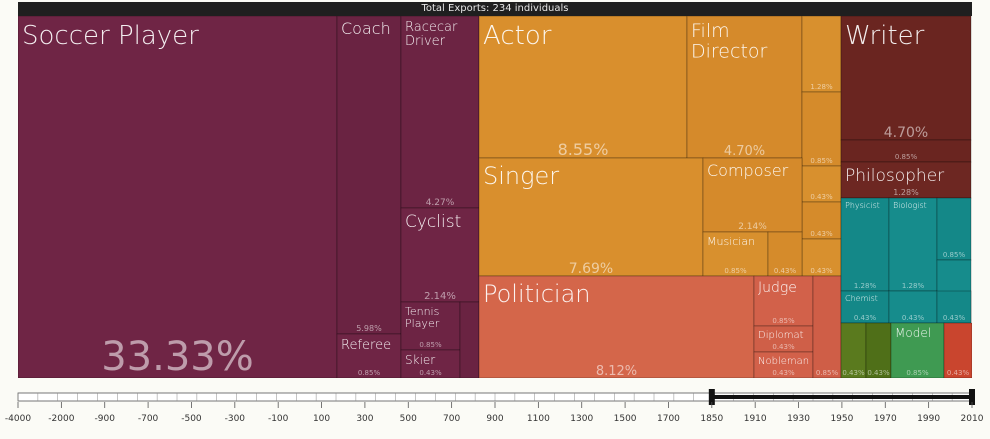 This screenshot has width=990, height=439. I want to click on tile-nobleman: Nobleman 0.43%, so click(783, 364).